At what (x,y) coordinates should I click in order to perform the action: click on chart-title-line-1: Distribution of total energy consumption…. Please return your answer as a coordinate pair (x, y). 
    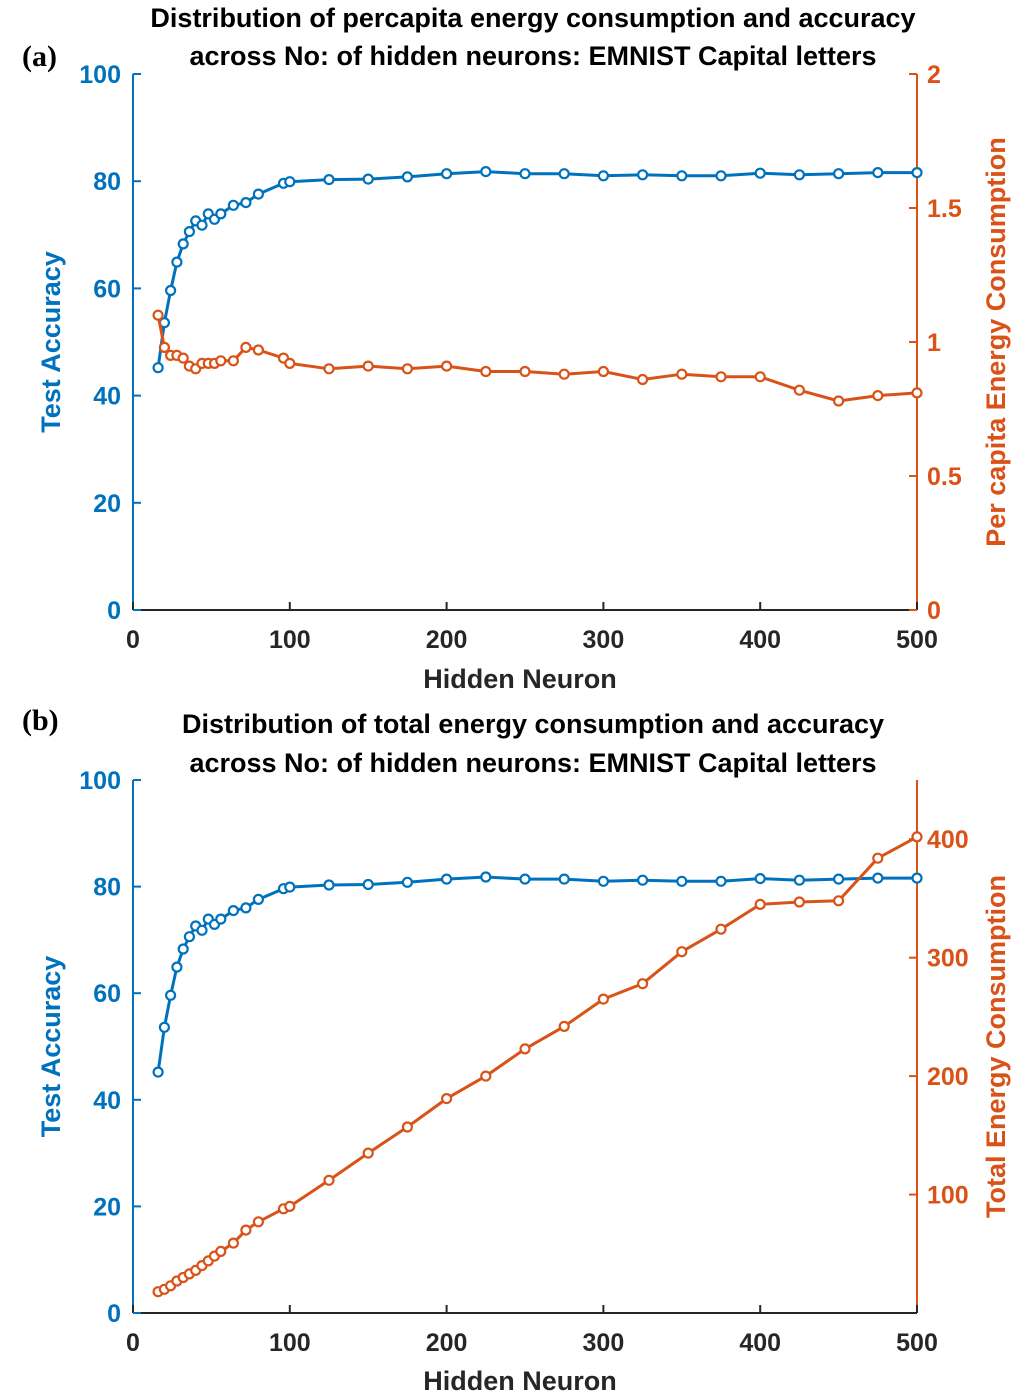
    Looking at the image, I should click on (533, 724).